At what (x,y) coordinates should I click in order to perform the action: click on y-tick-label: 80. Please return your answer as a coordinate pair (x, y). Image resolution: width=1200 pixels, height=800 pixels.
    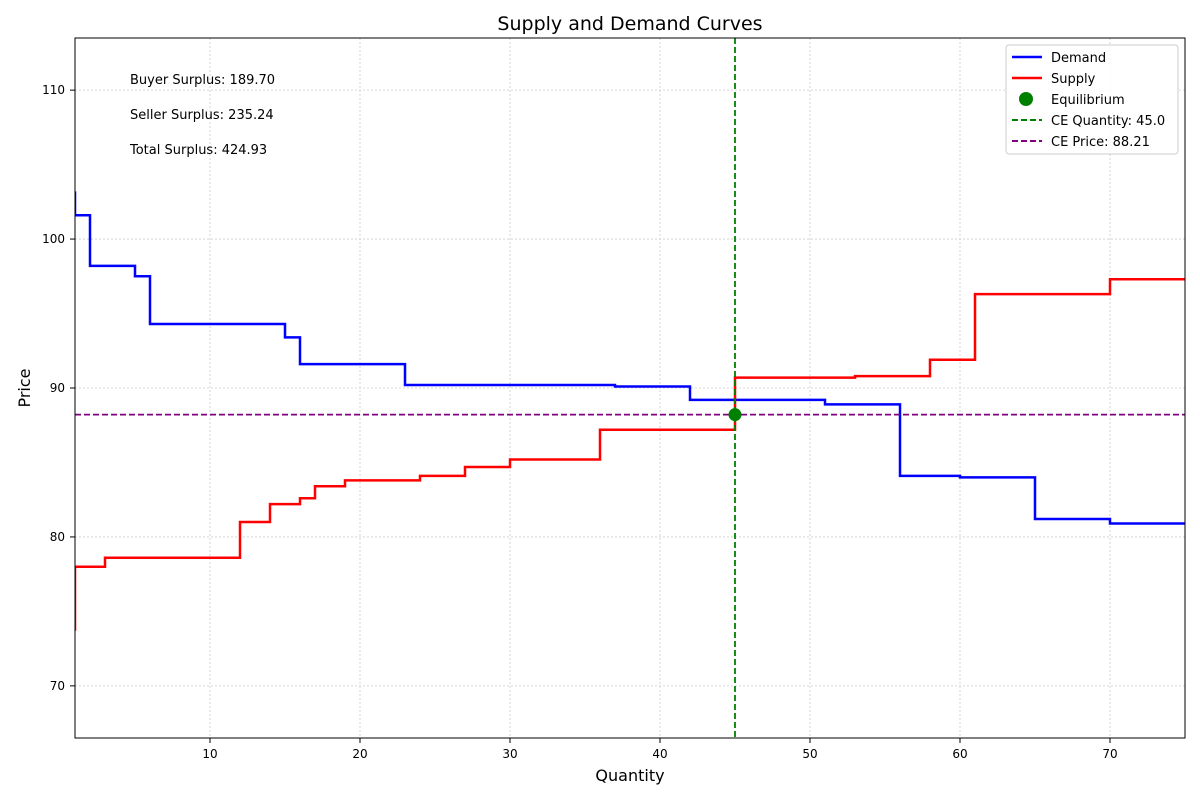
    Looking at the image, I should click on (57, 537).